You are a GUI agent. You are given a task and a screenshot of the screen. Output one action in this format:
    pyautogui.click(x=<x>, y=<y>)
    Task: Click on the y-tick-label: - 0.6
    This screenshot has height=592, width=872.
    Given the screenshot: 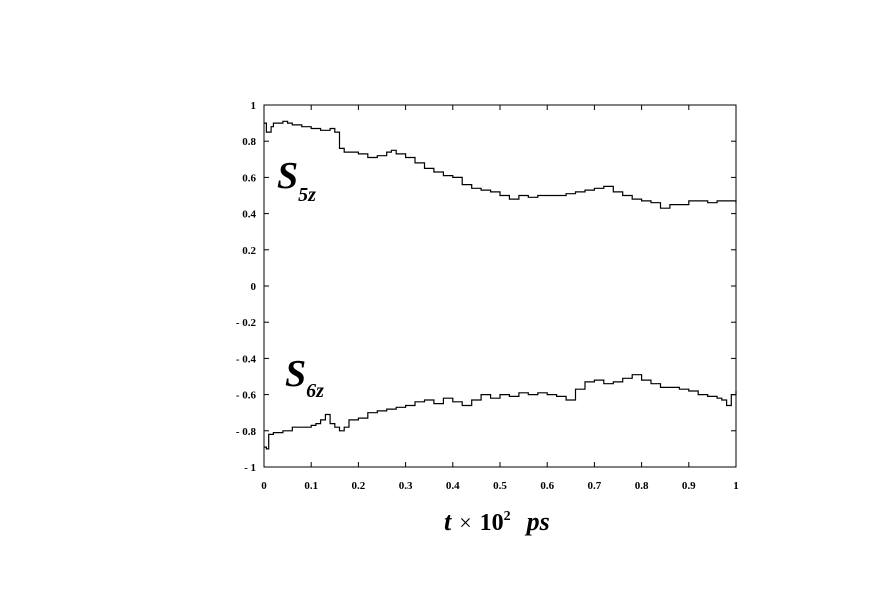 What is the action you would take?
    pyautogui.click(x=246, y=396)
    